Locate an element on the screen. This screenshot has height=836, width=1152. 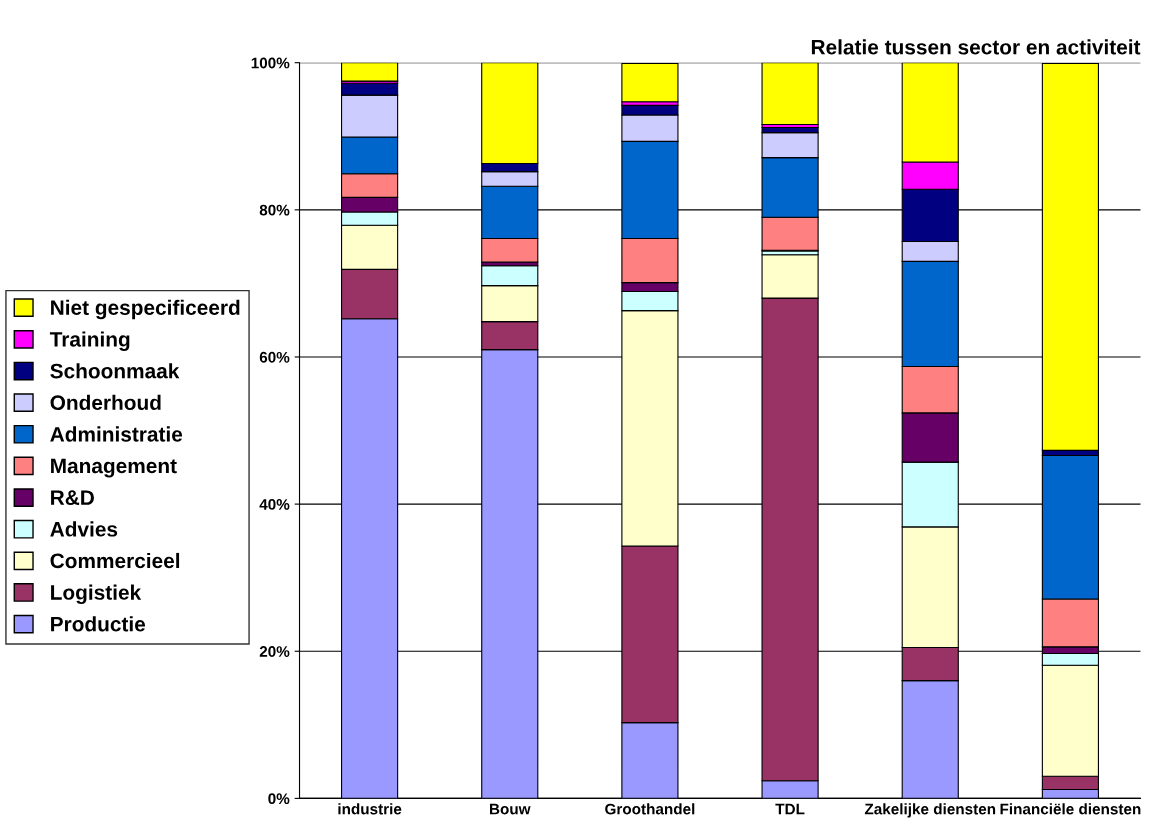
y-tick-label: 60% is located at coordinates (274, 357).